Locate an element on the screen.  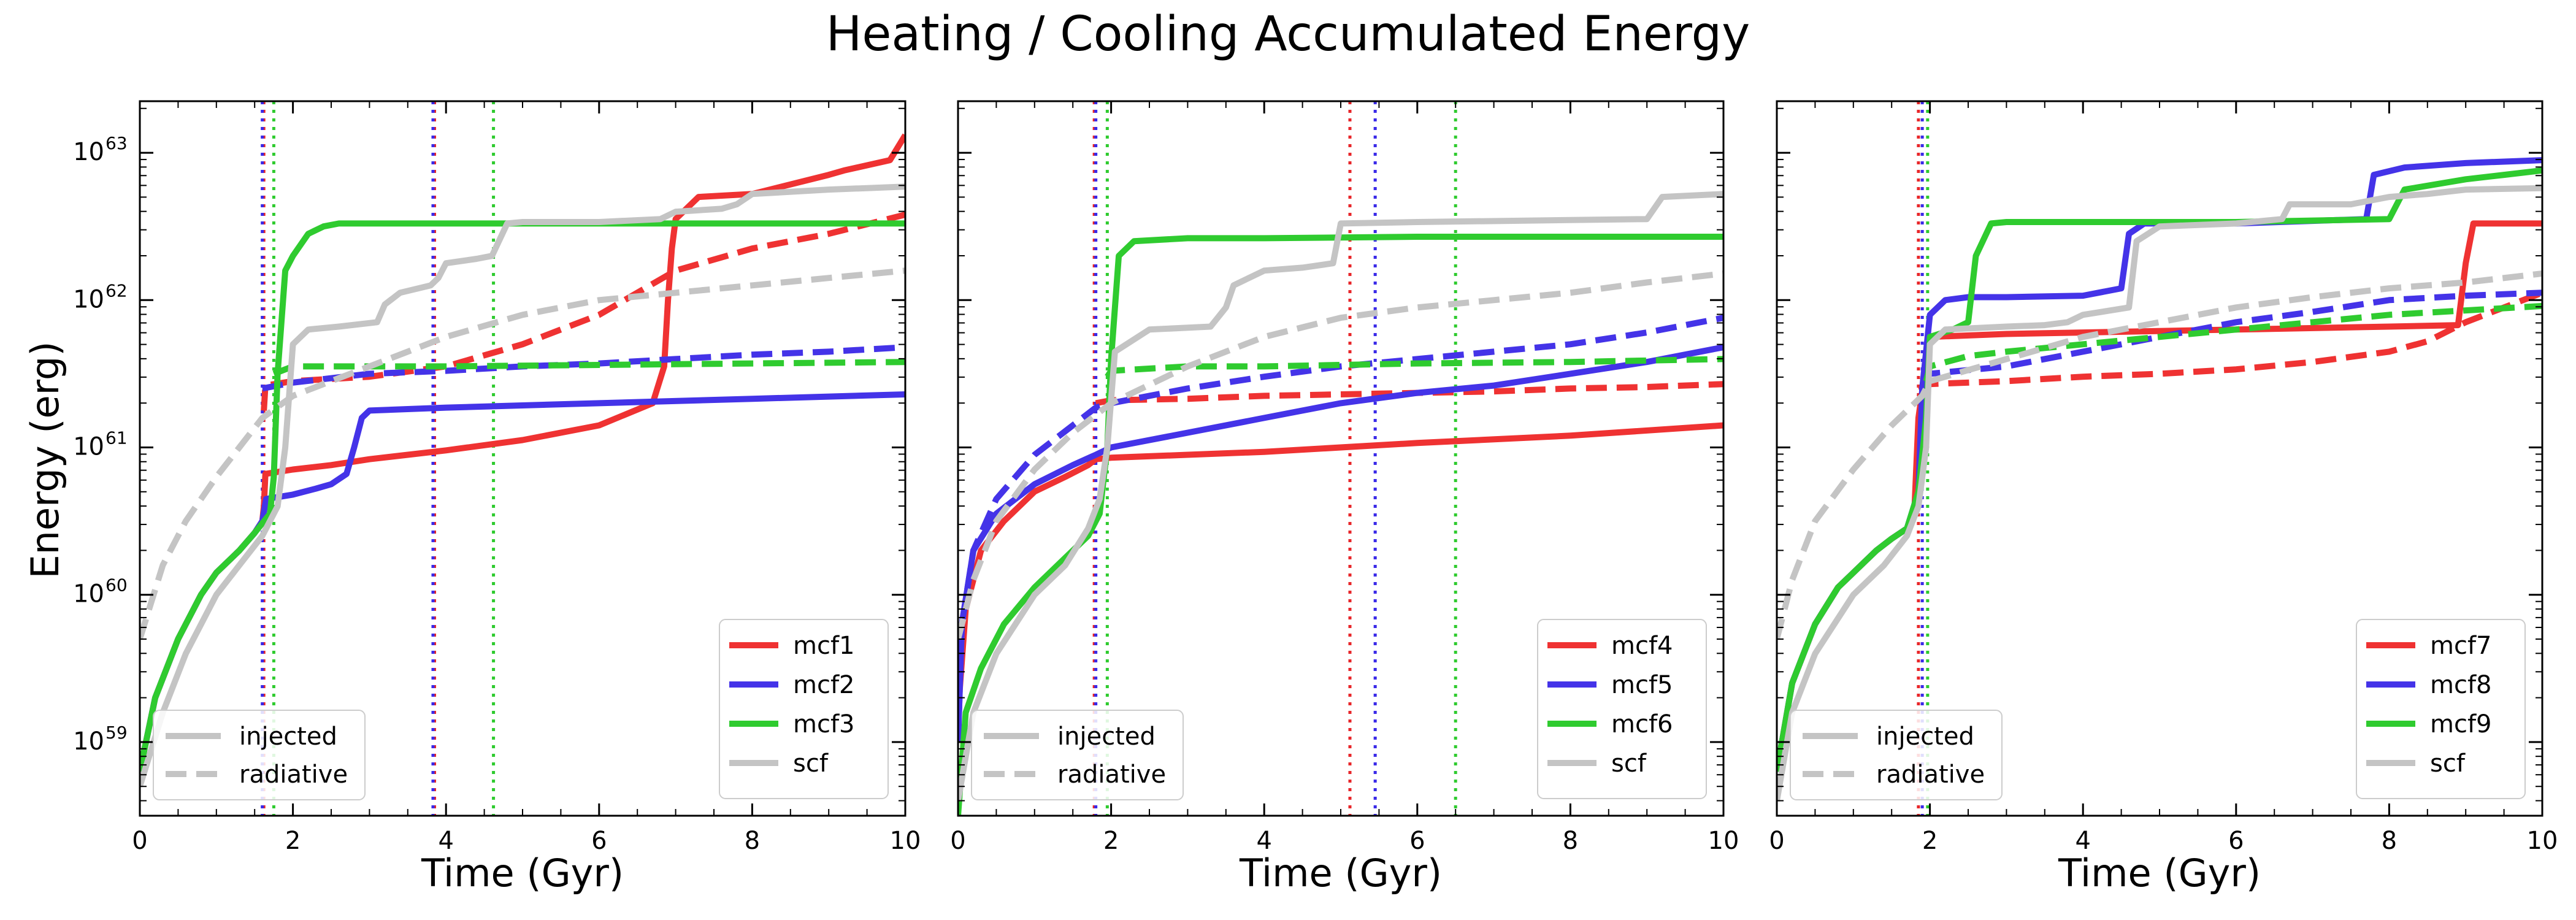
legend-entry: mcf4 is located at coordinates (1642, 646).